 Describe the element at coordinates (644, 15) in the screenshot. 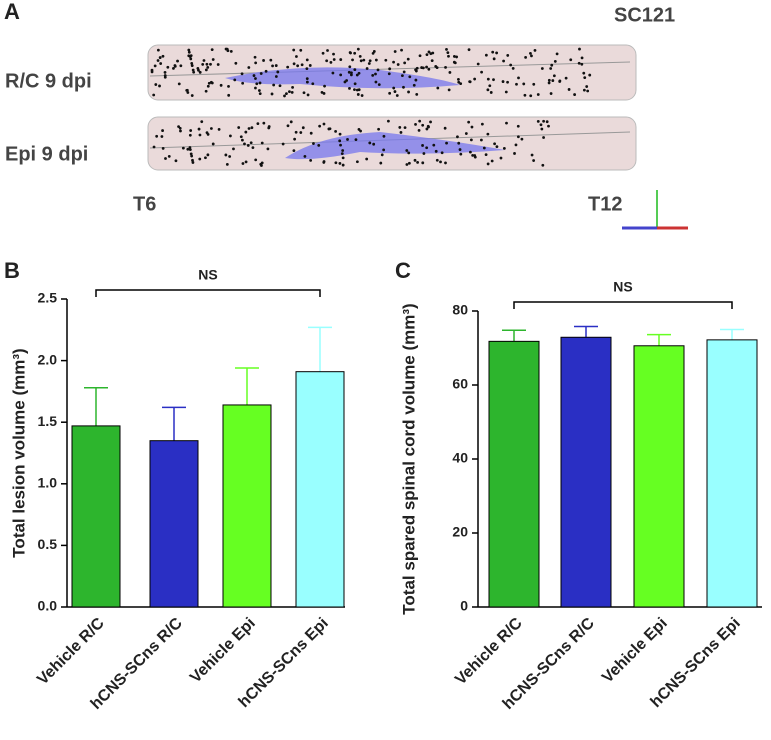

I see `sample-id: SC121` at that location.